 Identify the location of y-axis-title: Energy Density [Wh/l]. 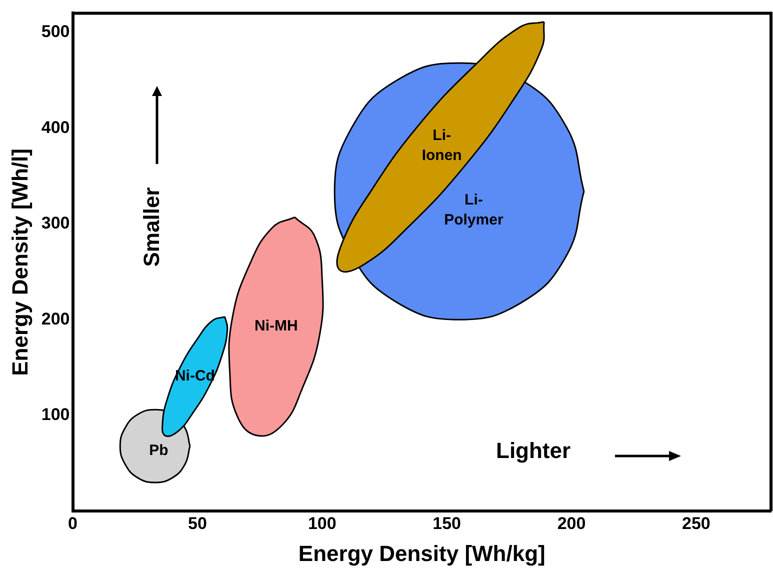
(19, 262).